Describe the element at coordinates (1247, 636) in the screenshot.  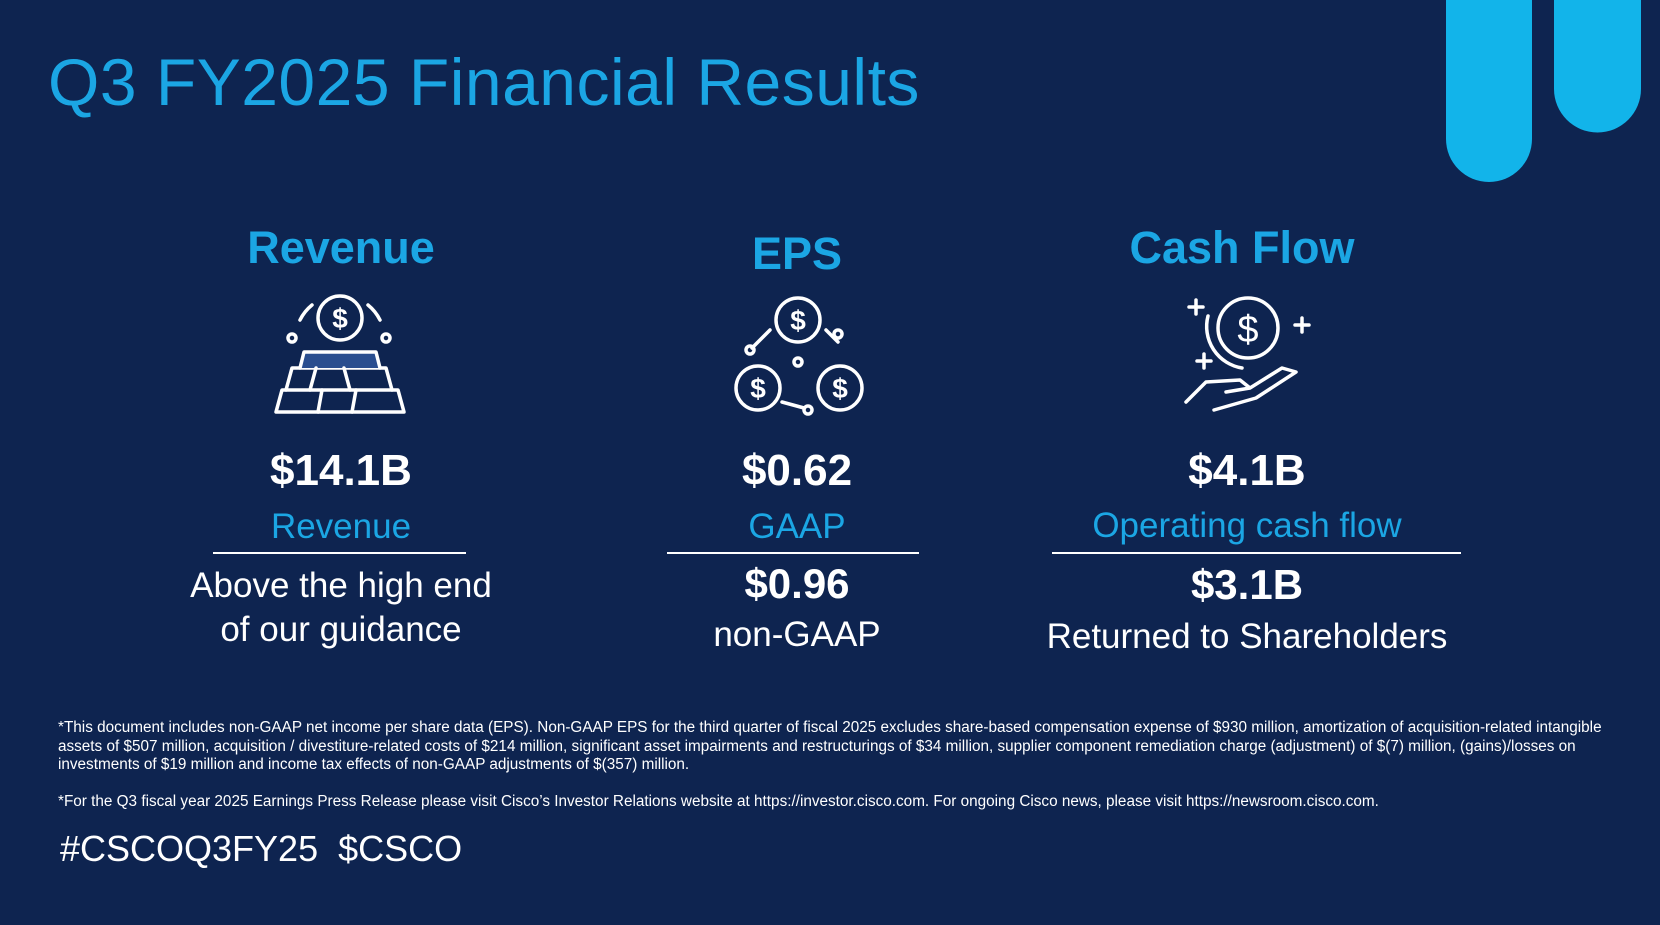
I see `metric-note: Returned to Shareholders` at that location.